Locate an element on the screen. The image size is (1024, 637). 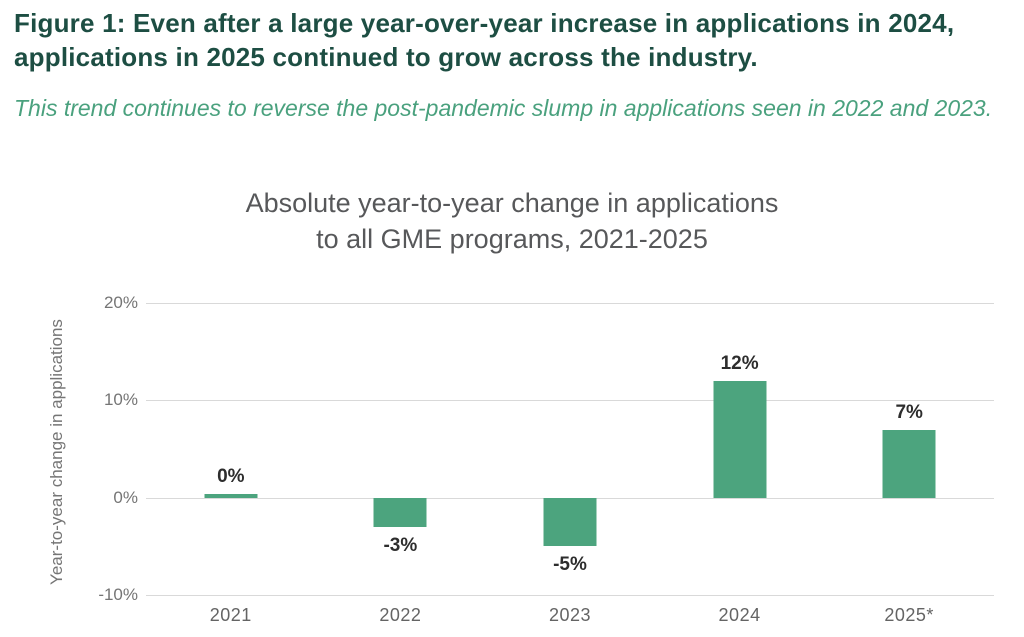
x-label-2023: 2023 is located at coordinates (569, 615).